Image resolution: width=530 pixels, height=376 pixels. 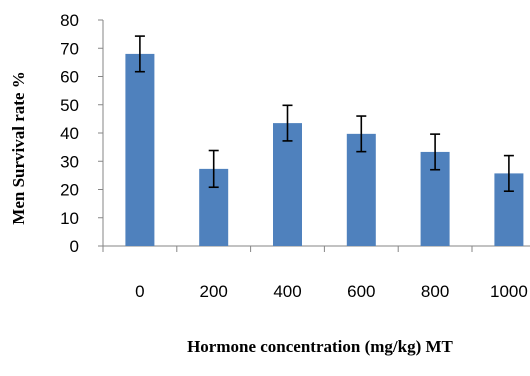 I want to click on y-tick-label: 20, so click(x=69, y=190).